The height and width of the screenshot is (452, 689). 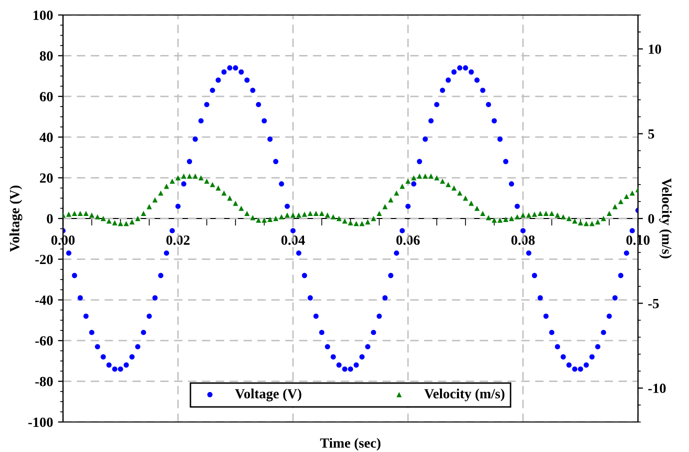 What do you see at coordinates (46, 137) in the screenshot?
I see `y-tick-label: 40` at bounding box center [46, 137].